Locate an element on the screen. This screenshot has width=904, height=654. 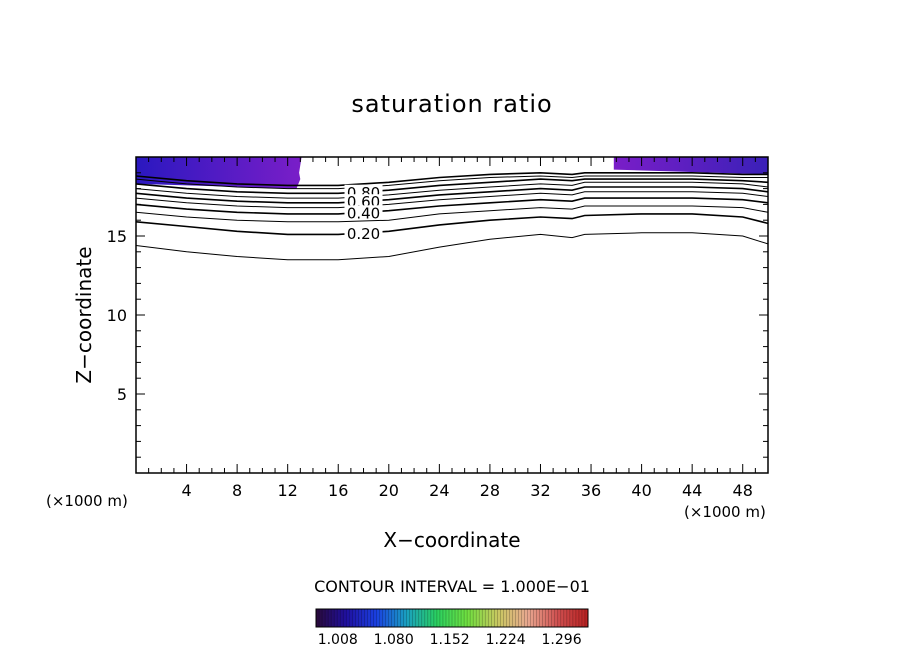
x-tick-label: 8 is located at coordinates (237, 490).